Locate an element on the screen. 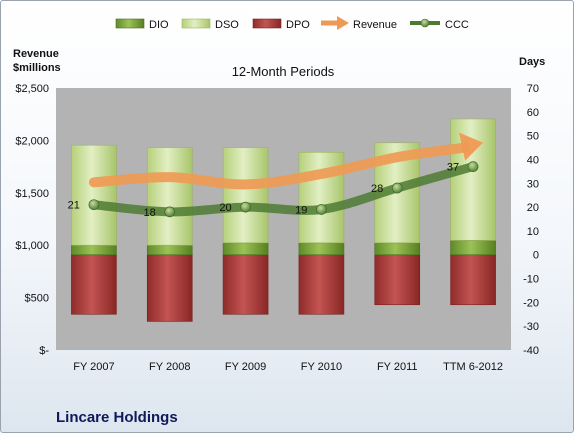  right-axis-tick-label: 30 is located at coordinates (533, 184).